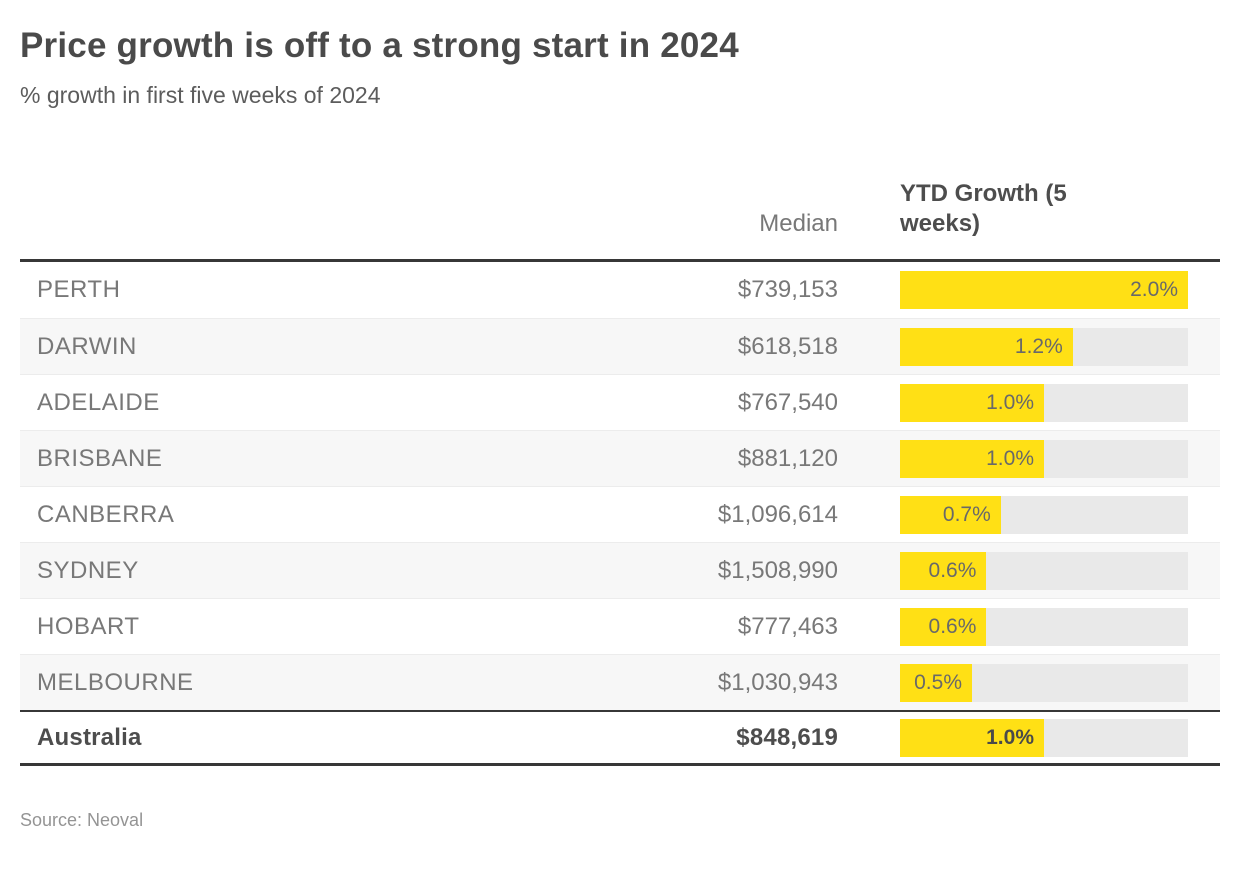  What do you see at coordinates (82, 820) in the screenshot?
I see `source-note: Source: Neoval` at bounding box center [82, 820].